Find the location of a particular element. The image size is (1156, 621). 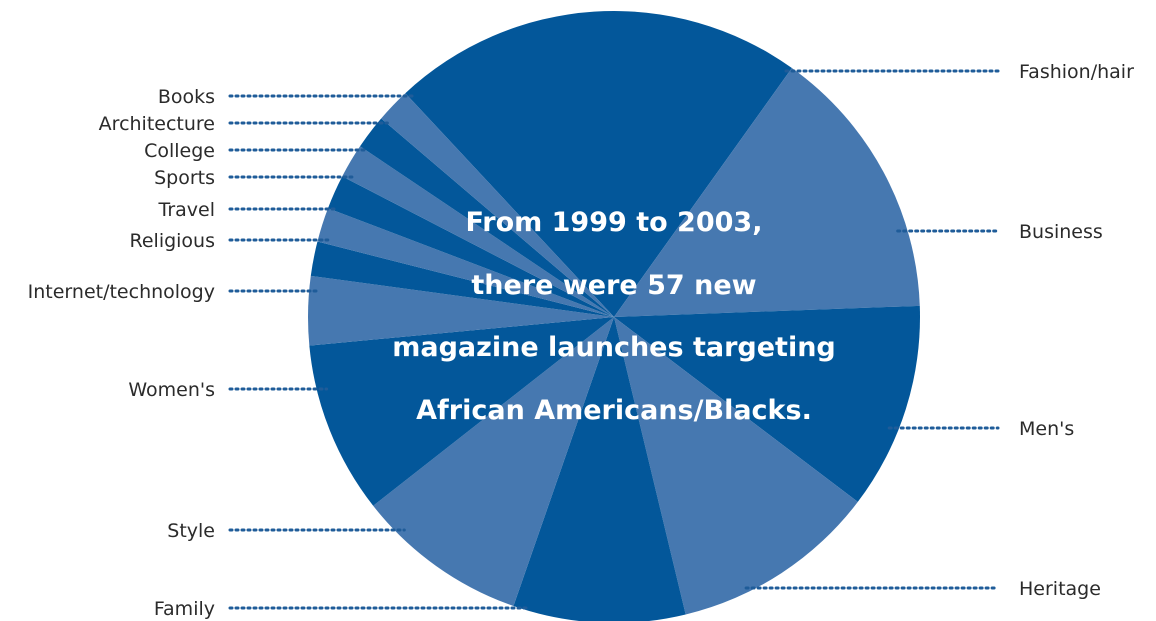

pie-slice-women-s is located at coordinates (461, 411).